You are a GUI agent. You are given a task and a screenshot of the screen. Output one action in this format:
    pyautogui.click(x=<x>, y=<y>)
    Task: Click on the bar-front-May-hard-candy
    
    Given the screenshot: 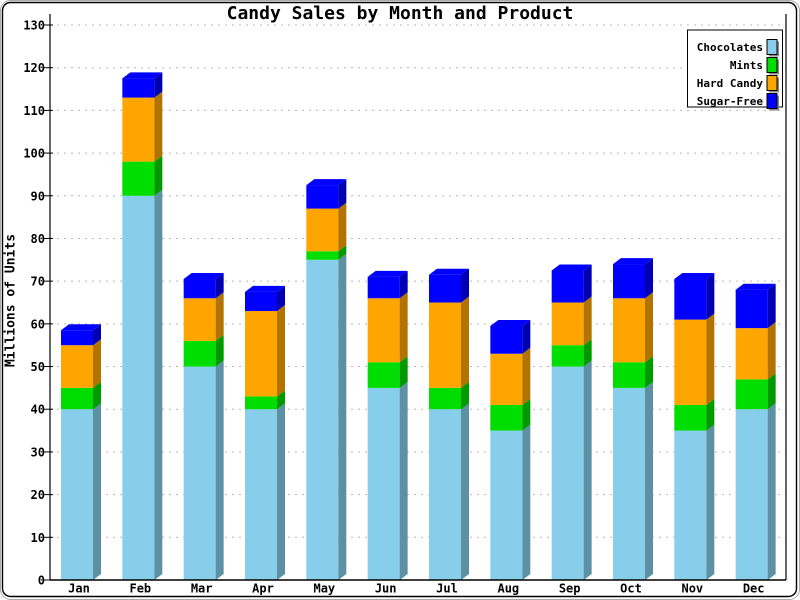 What is the action you would take?
    pyautogui.click(x=322, y=230)
    